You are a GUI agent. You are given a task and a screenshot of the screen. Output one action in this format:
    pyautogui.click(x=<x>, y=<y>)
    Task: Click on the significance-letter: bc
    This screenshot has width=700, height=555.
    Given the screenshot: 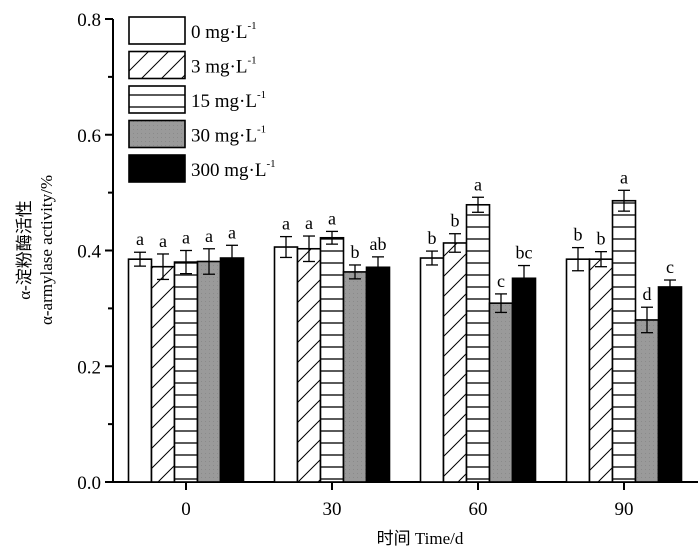 What is the action you would take?
    pyautogui.click(x=524, y=253)
    